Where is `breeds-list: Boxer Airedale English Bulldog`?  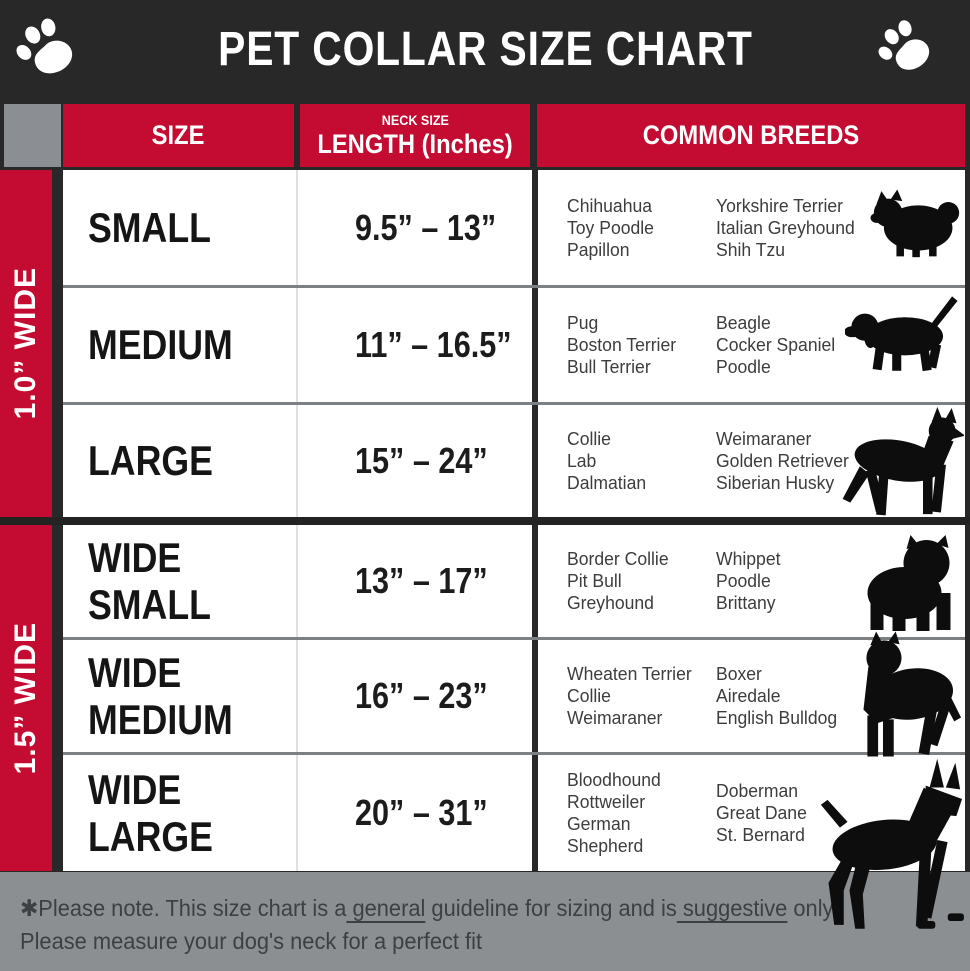 breeds-list: Boxer Airedale English Bulldog is located at coordinates (777, 695).